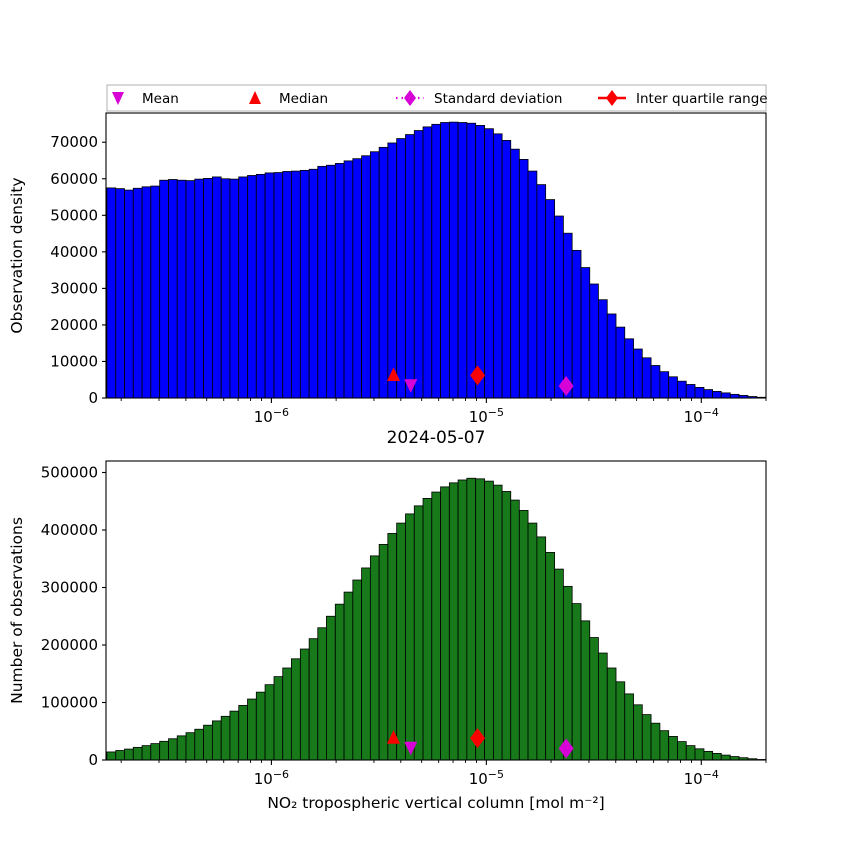  What do you see at coordinates (683, 98) in the screenshot?
I see `legend-item-inter-quartile-range: Inter quartile range` at bounding box center [683, 98].